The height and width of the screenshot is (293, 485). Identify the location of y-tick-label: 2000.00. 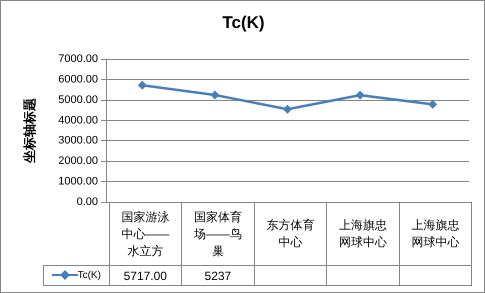
(78, 161).